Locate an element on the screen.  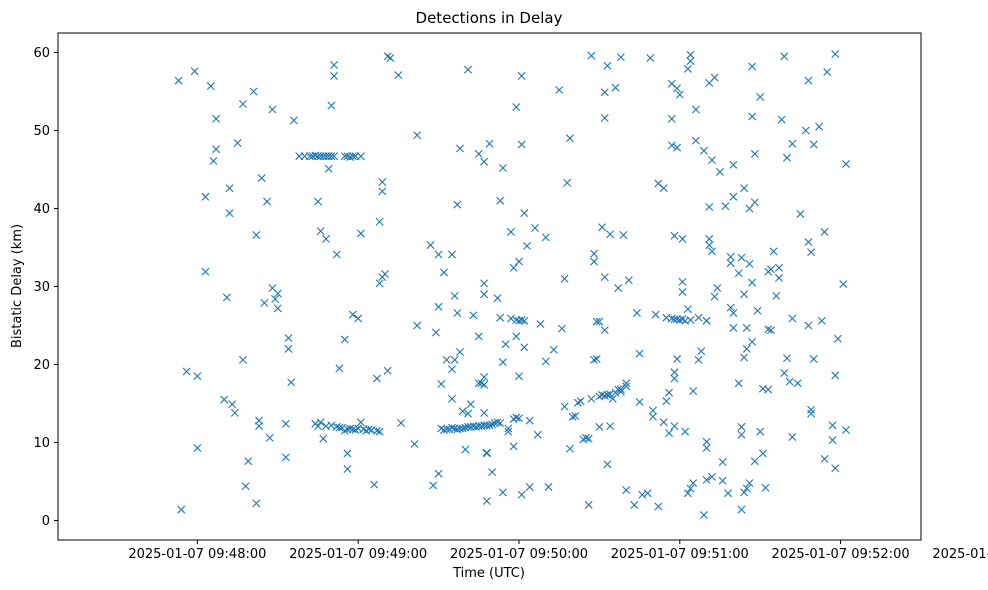
x-tick-label: 2025-01-07 09:48:00 is located at coordinates (197, 554).